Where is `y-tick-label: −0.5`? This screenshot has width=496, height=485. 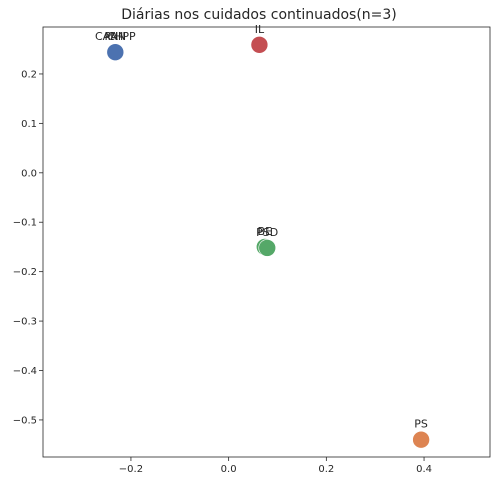 y-tick-label: −0.5 is located at coordinates (25, 420).